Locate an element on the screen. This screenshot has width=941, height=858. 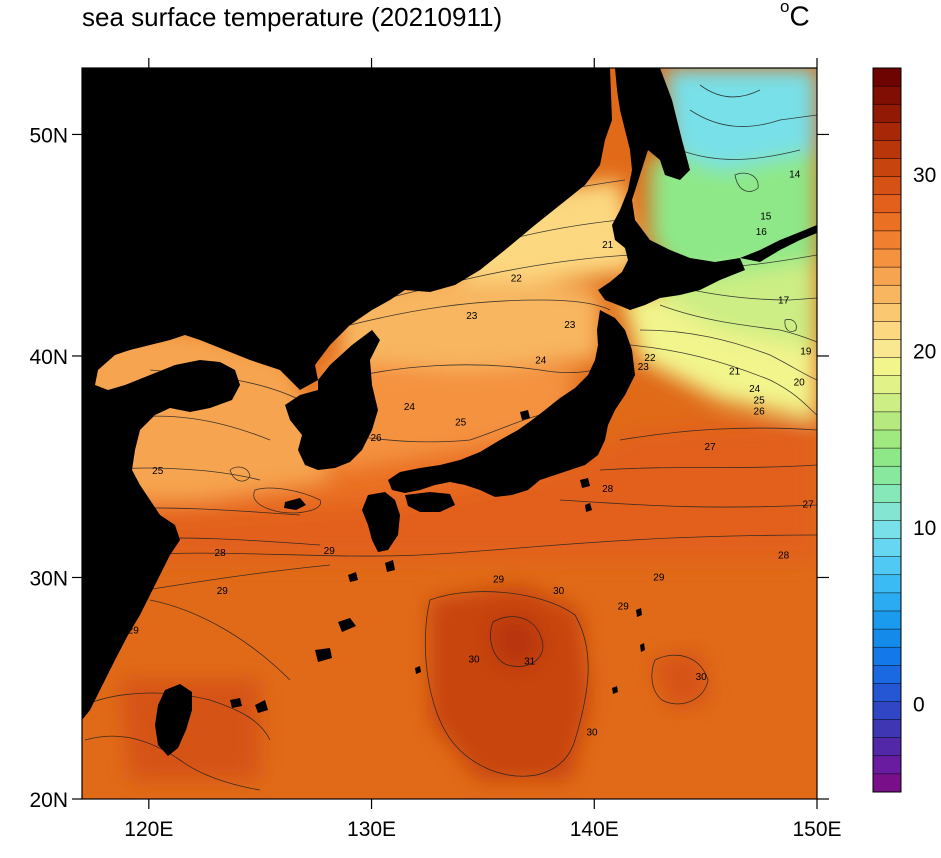
region-sea-of-japan-south is located at coordinates (450, 415).